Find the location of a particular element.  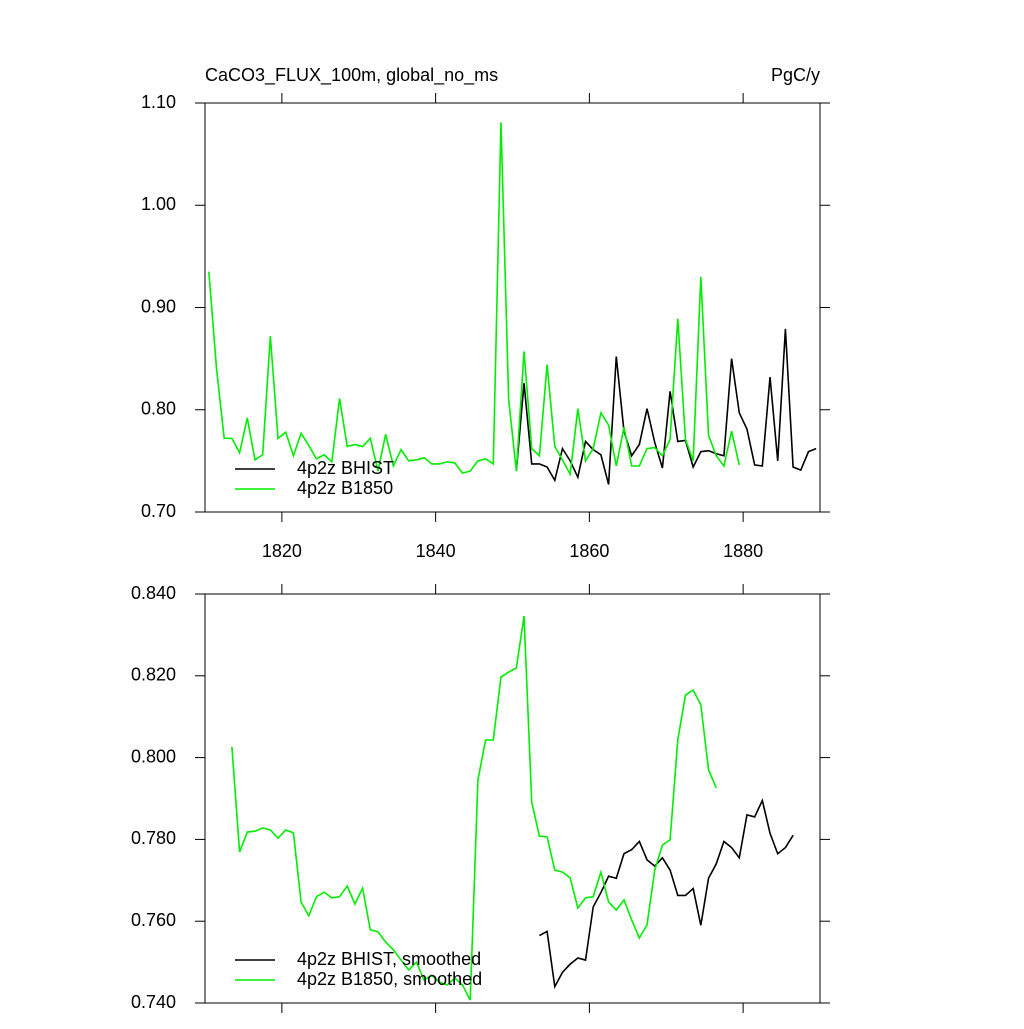

y-tick-label: 1.00 is located at coordinates (158, 204).